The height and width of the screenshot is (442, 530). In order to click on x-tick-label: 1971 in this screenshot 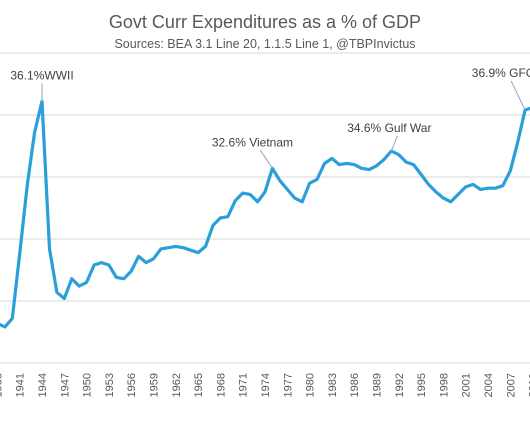, I will do `click(244, 385)`.